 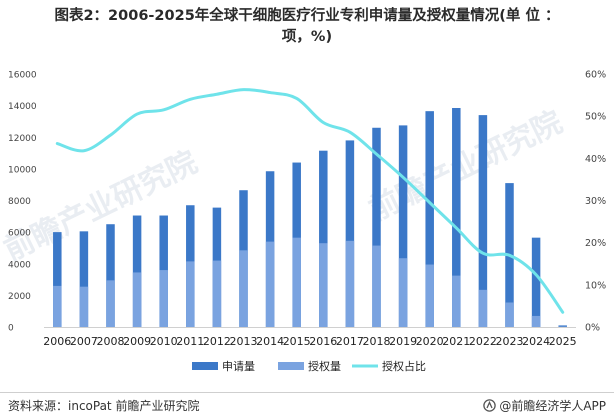 What do you see at coordinates (429, 219) in the screenshot?
I see `bar-application-2020` at bounding box center [429, 219].